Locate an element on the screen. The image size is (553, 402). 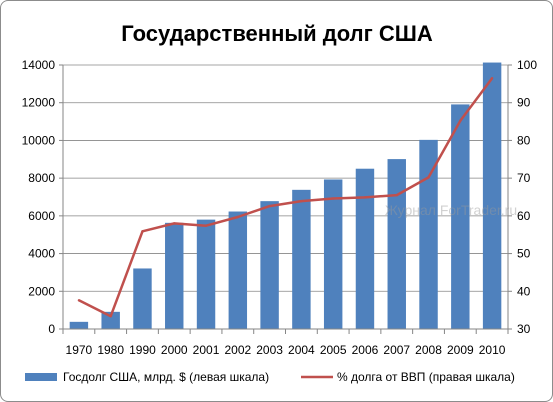
x-tick-label: 2000 is located at coordinates (174, 350).